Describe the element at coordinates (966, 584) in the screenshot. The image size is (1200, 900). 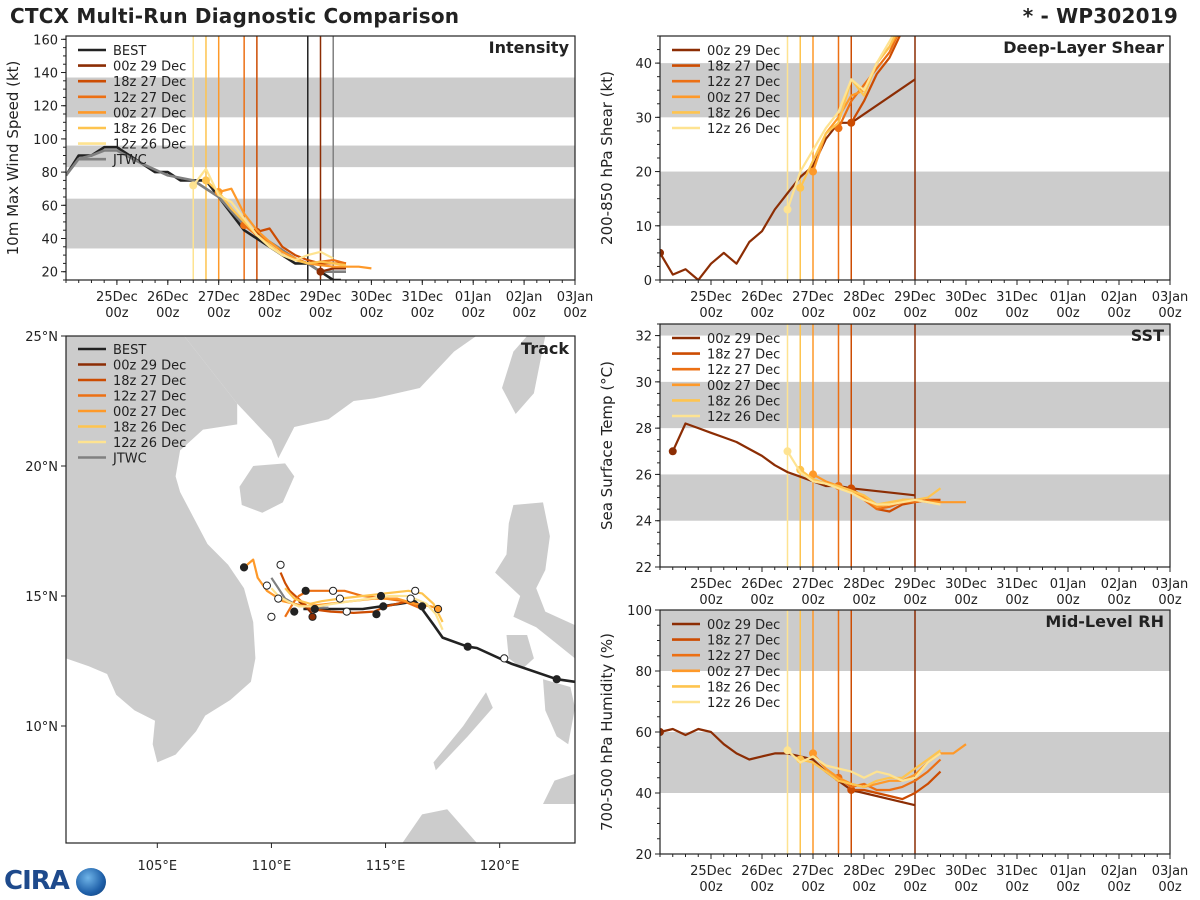
I see `sst-xtick-day: 30Dec` at that location.